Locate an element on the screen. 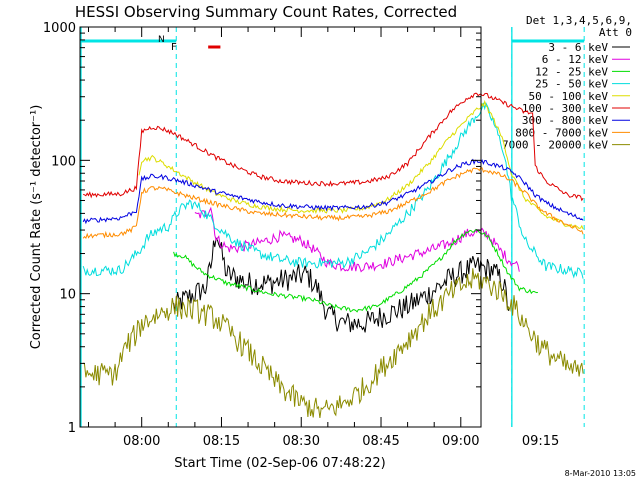  x-tick-label: 09:15 is located at coordinates (540, 441).